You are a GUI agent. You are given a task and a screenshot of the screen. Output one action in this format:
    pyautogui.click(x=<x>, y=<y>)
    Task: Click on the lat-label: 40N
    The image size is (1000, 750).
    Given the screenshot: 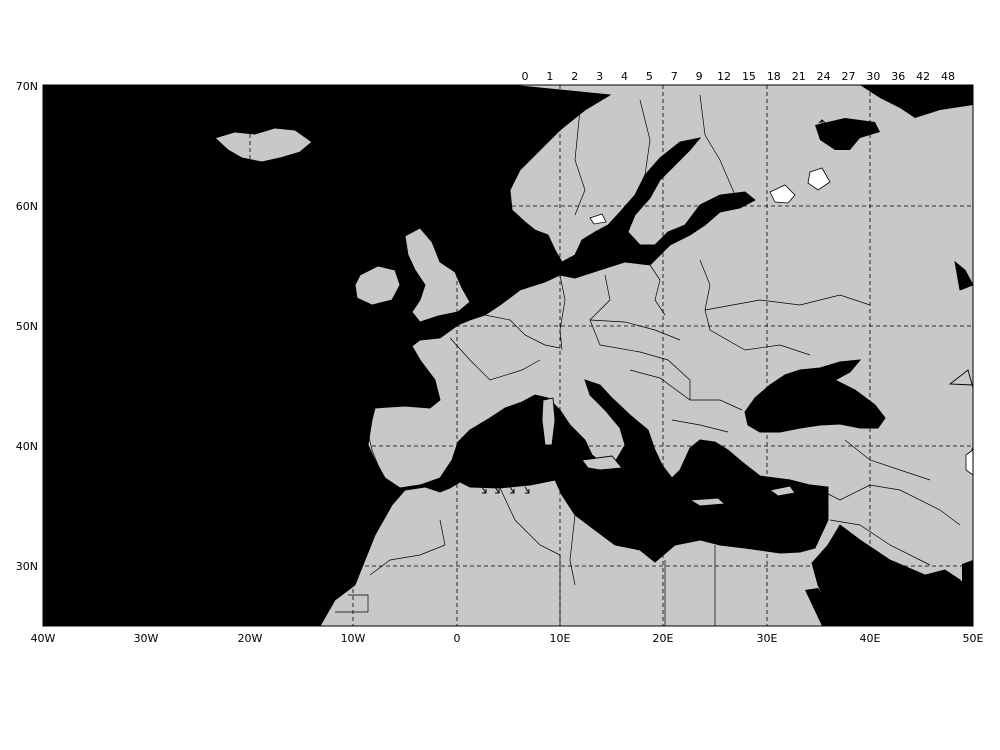 What is the action you would take?
    pyautogui.click(x=27, y=446)
    